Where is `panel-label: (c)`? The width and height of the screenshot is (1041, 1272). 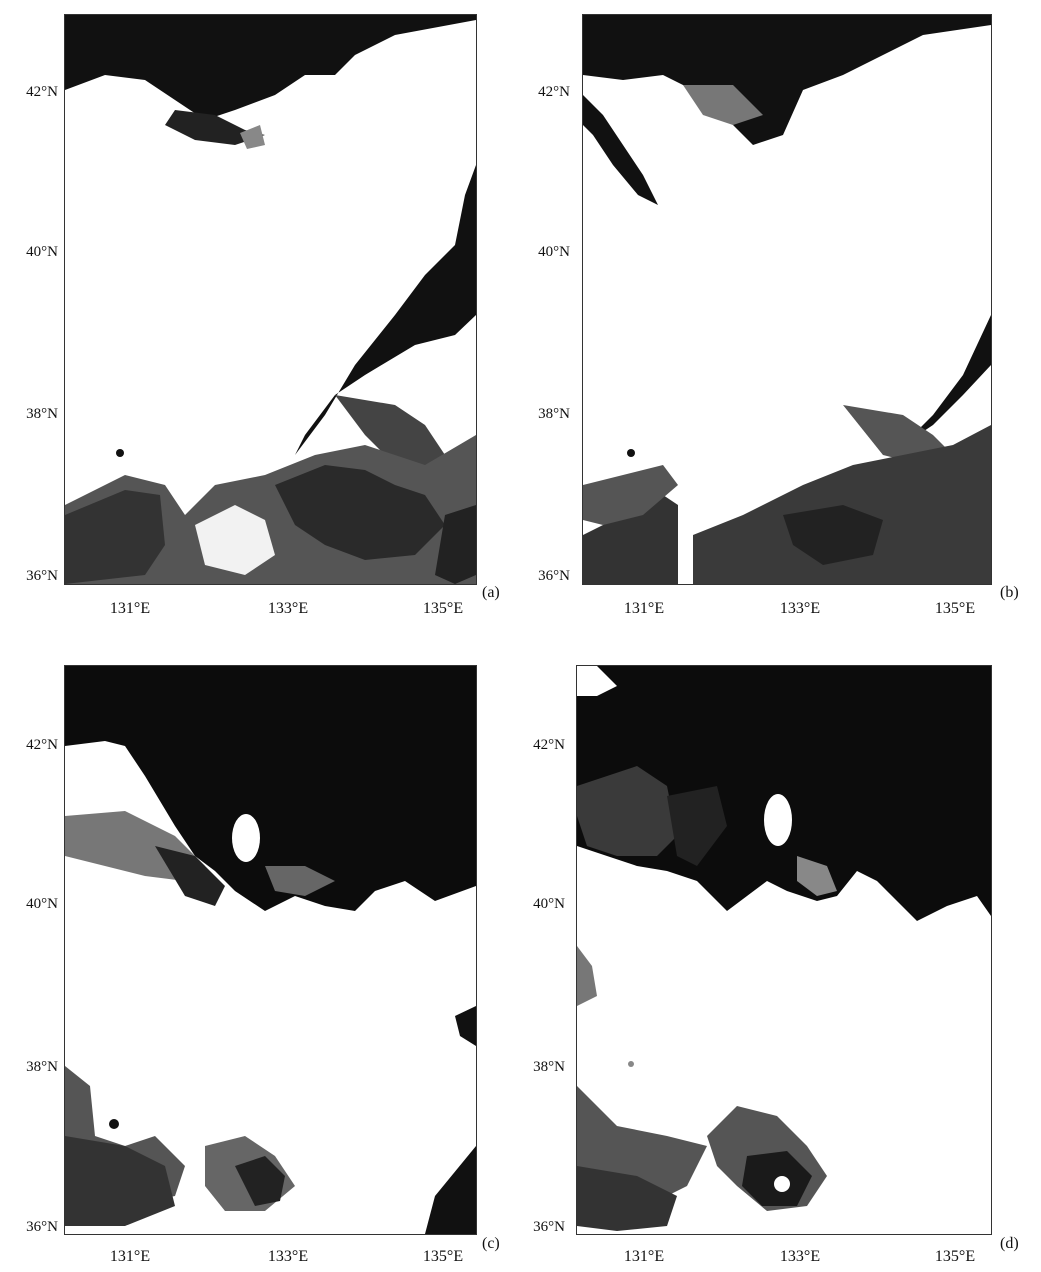
panel-label: (c) is located at coordinates (491, 1243).